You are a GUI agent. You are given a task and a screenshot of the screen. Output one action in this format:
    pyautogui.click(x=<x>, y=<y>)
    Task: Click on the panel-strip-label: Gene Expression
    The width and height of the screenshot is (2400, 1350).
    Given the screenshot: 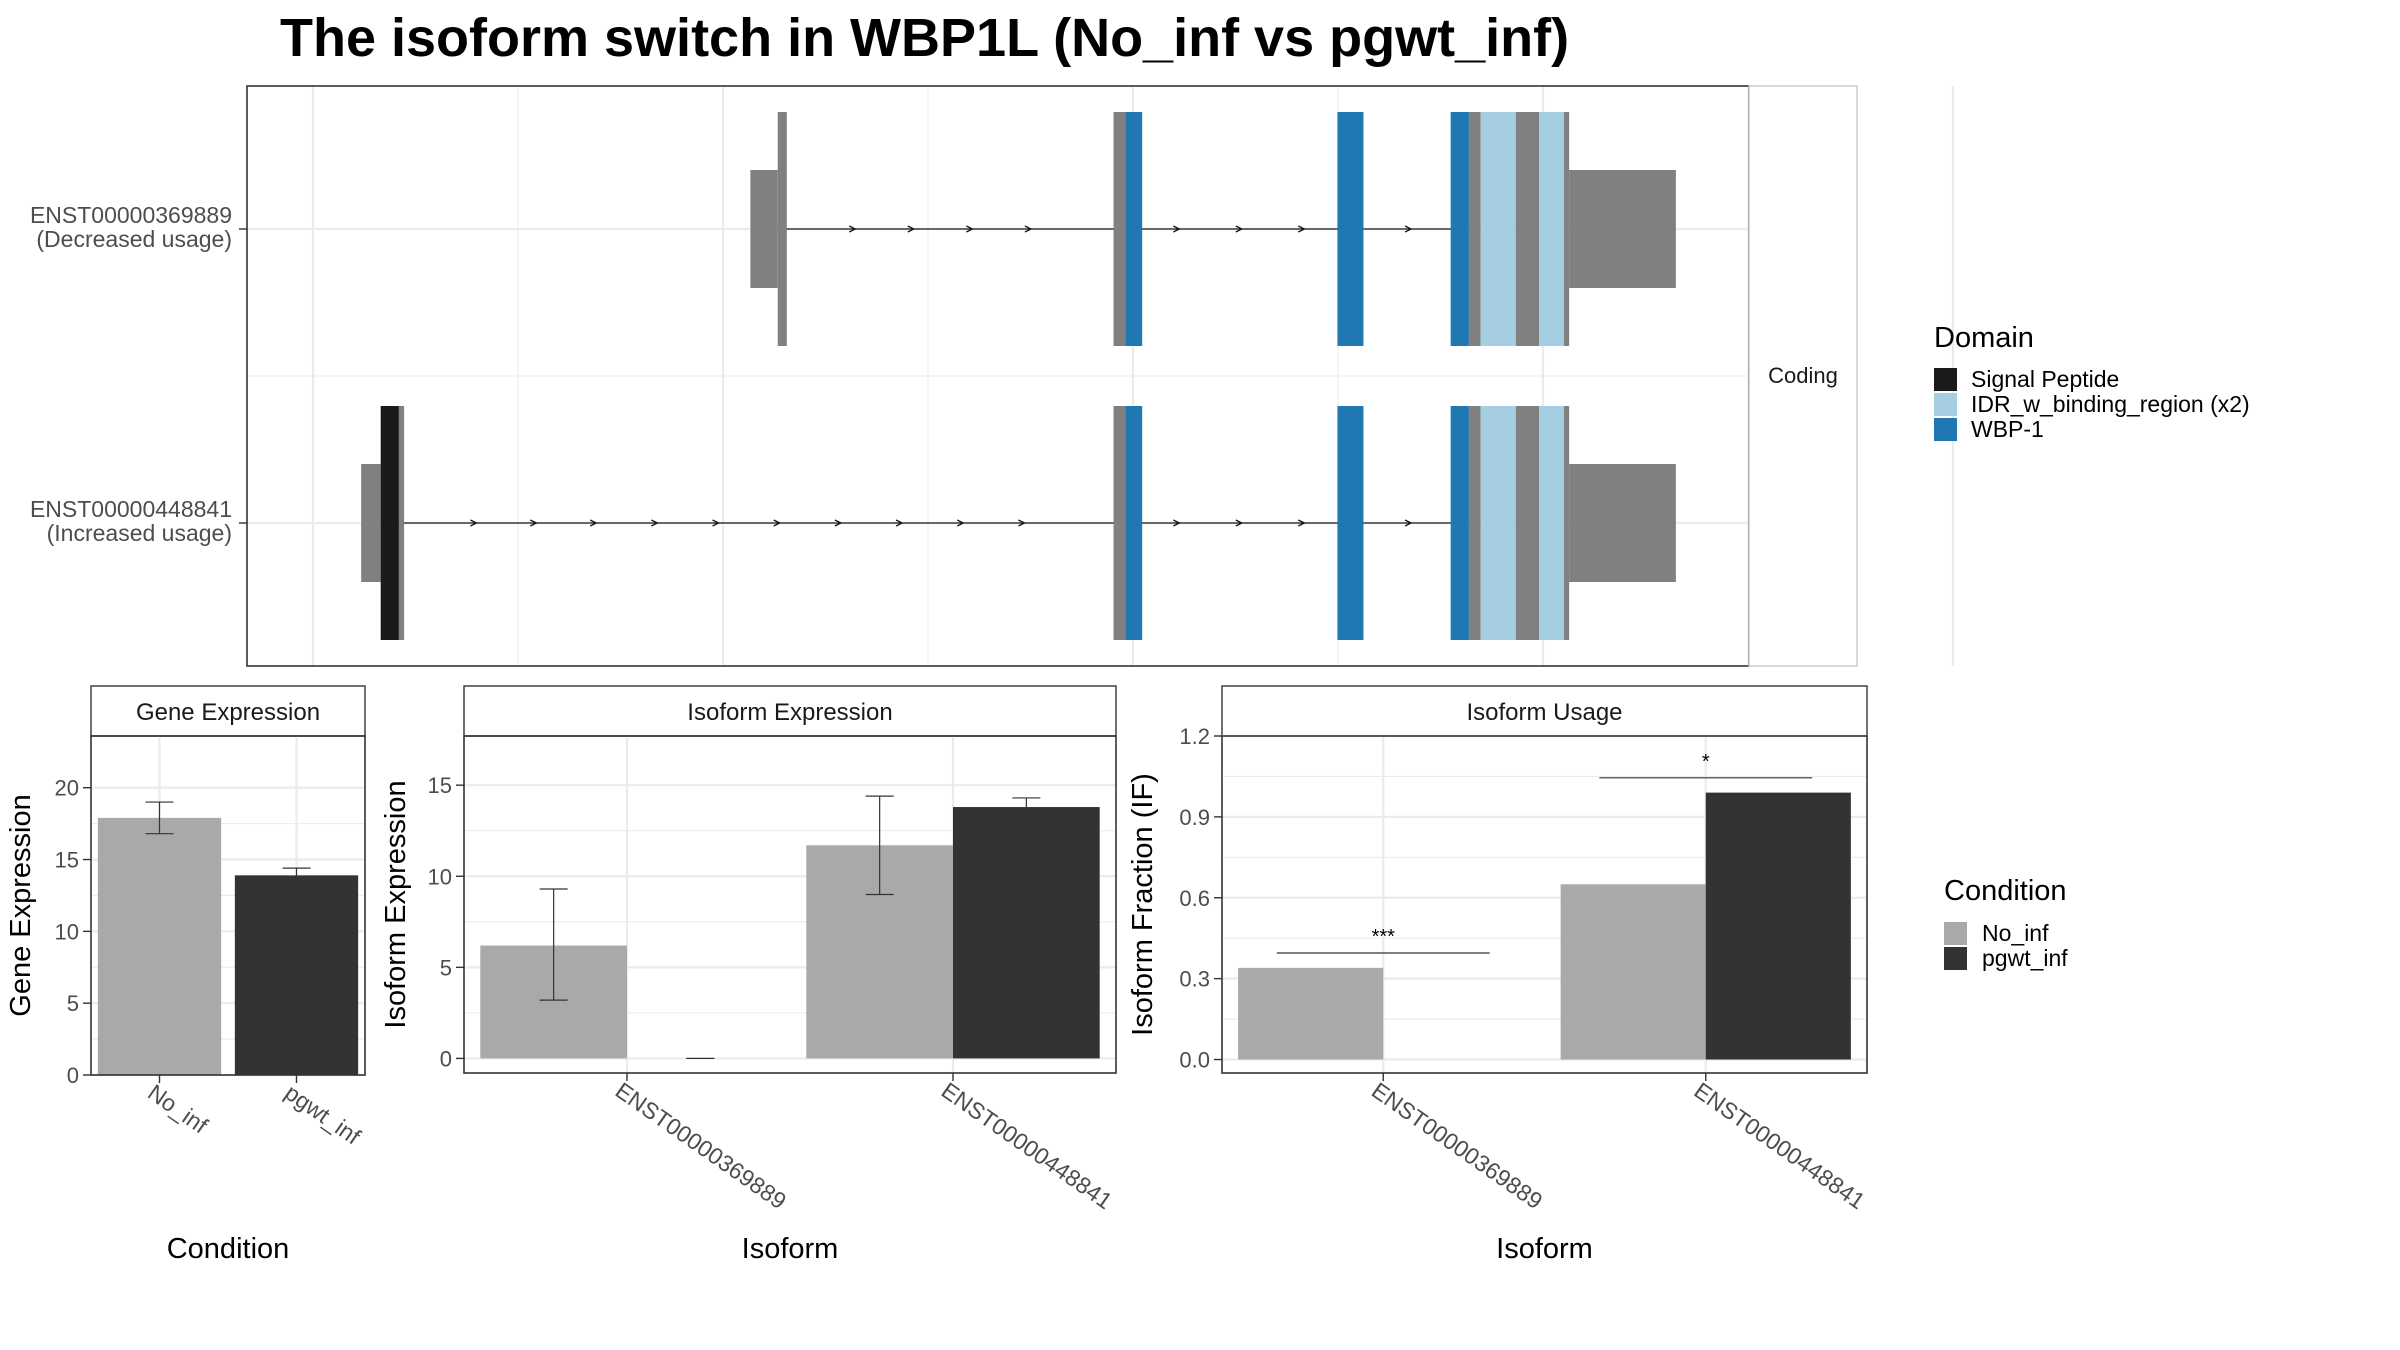 What is the action you would take?
    pyautogui.click(x=228, y=712)
    